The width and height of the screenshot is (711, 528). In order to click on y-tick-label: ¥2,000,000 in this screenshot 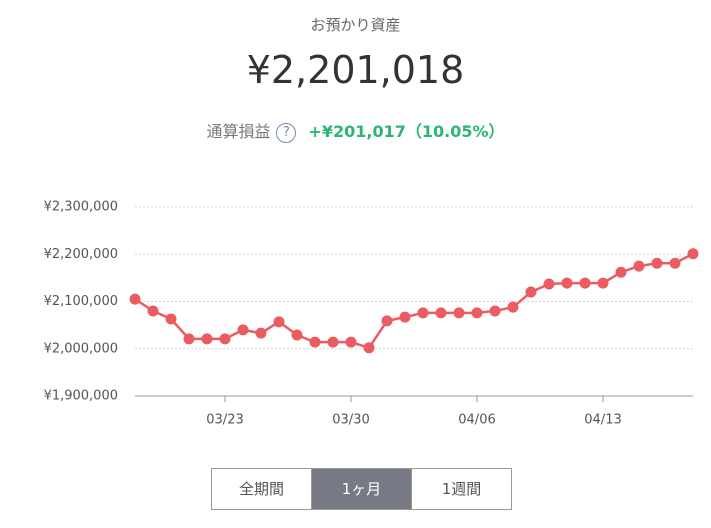, I will do `click(81, 348)`.